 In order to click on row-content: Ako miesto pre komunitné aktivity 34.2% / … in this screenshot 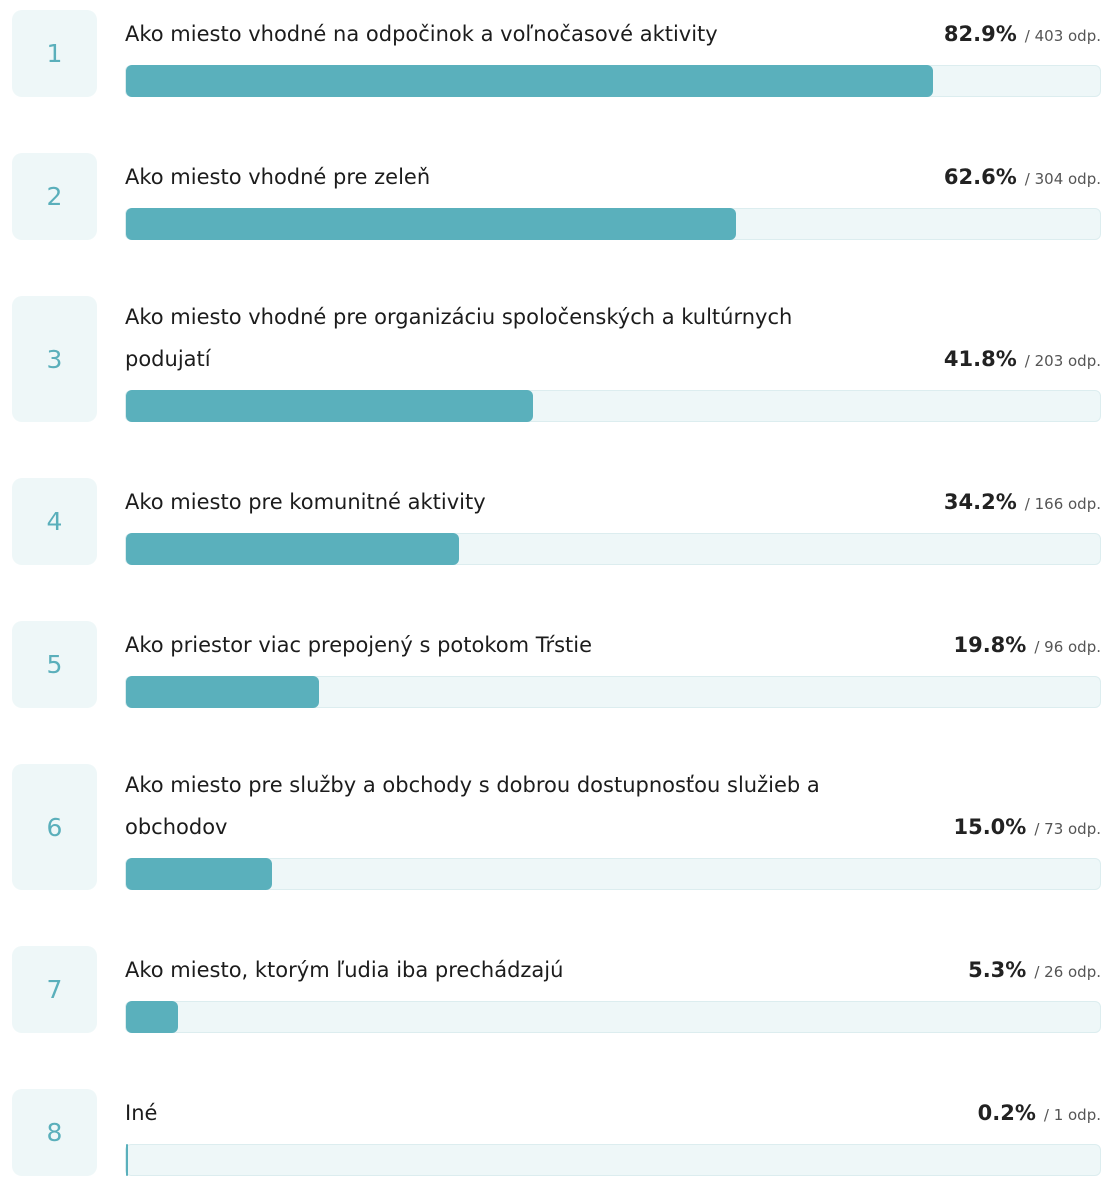, I will do `click(613, 521)`.